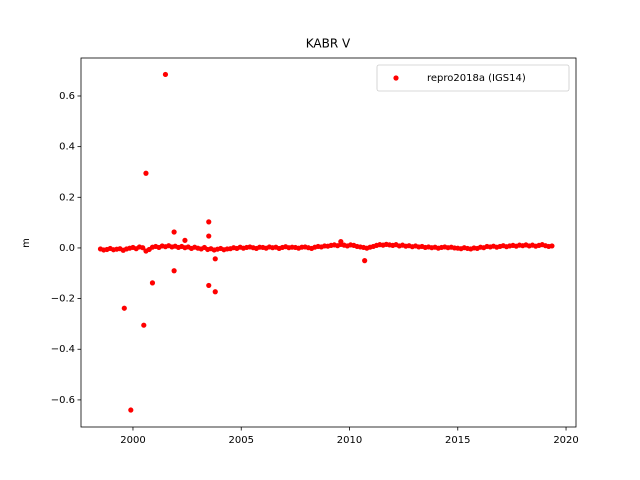  Describe the element at coordinates (63, 400) in the screenshot. I see `y-tick-label: −0.6` at that location.